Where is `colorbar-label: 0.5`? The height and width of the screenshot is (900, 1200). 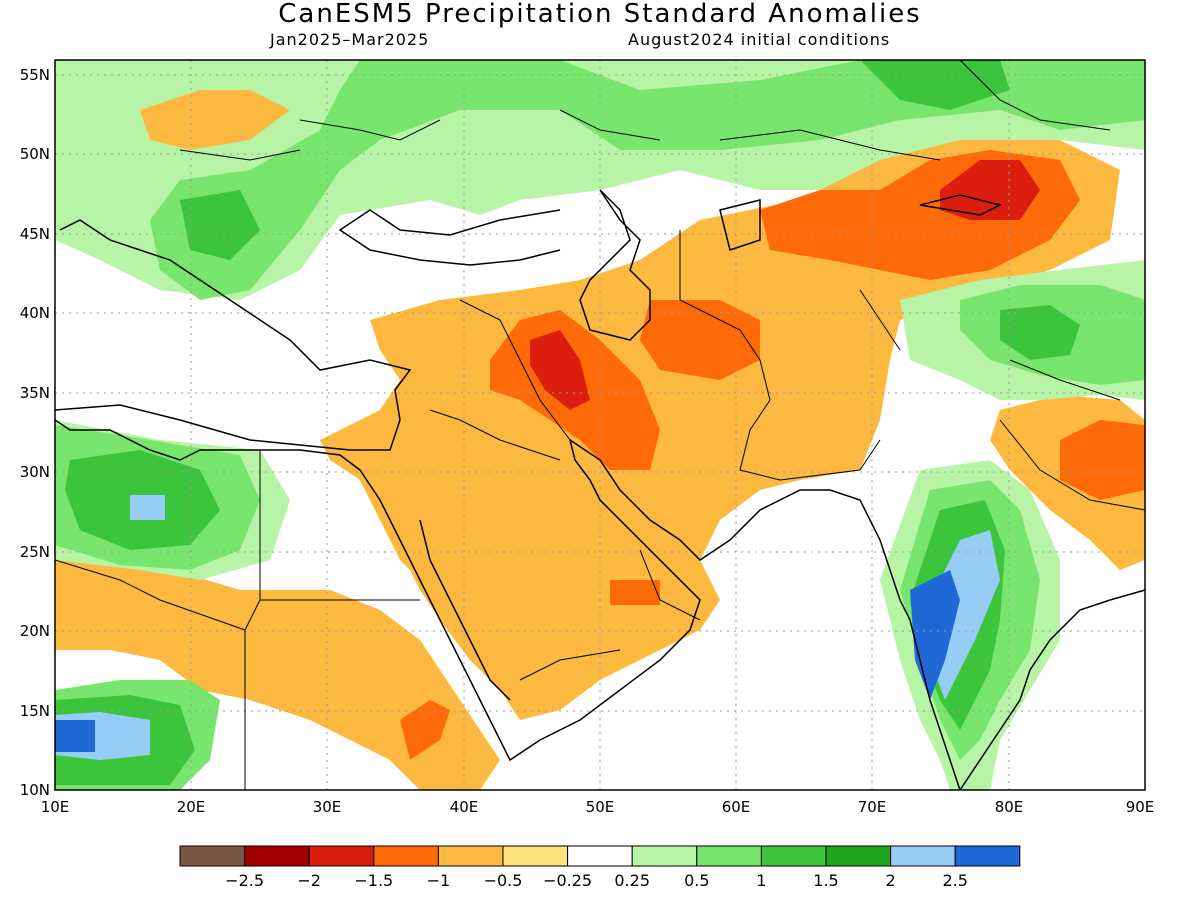
colorbar-label: 0.5 is located at coordinates (696, 880).